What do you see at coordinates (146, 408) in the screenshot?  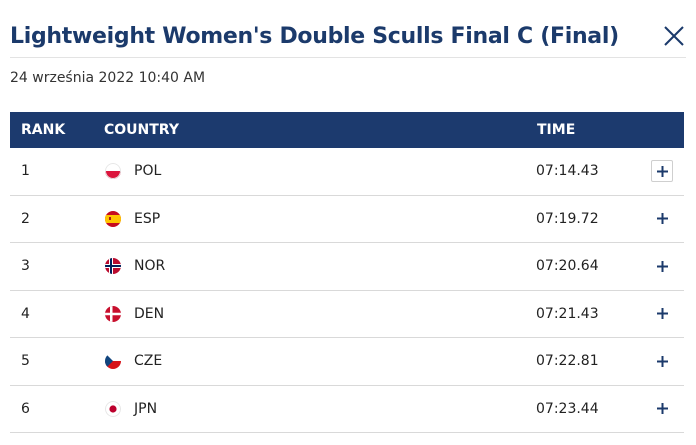 I see `country-cell: JPN` at bounding box center [146, 408].